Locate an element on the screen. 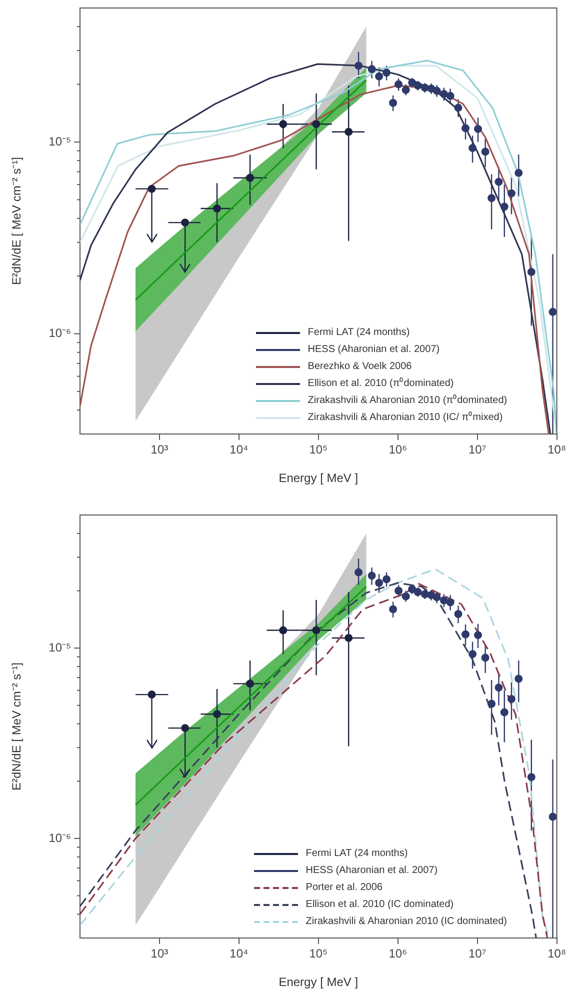  legend-label: Ellison et al. 2010 (IC dominated) is located at coordinates (380, 905).